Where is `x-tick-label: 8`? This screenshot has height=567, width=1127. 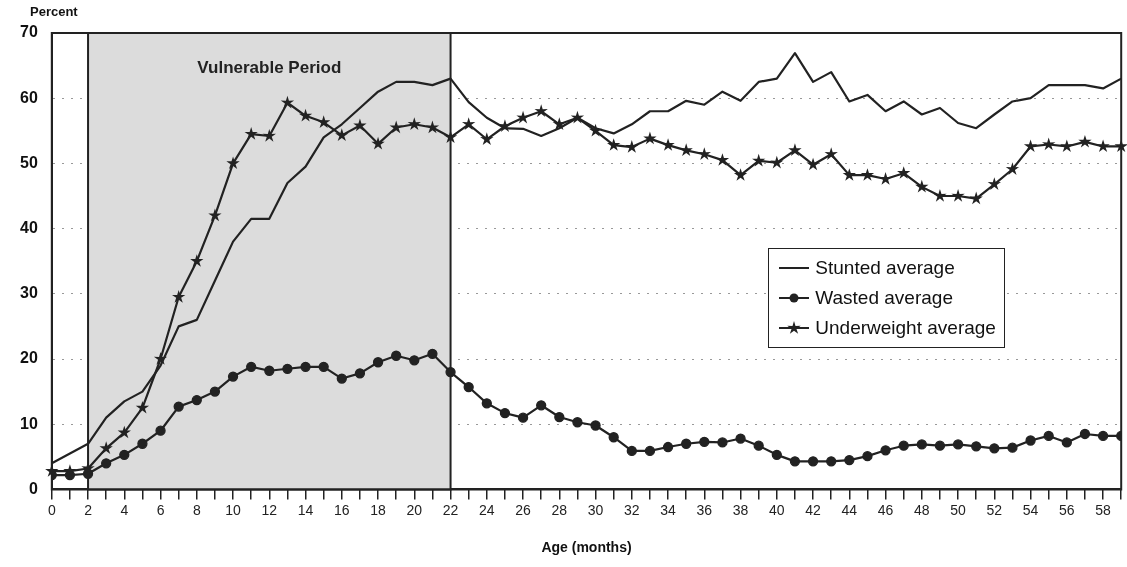
x-tick-label: 8 is located at coordinates (196, 509).